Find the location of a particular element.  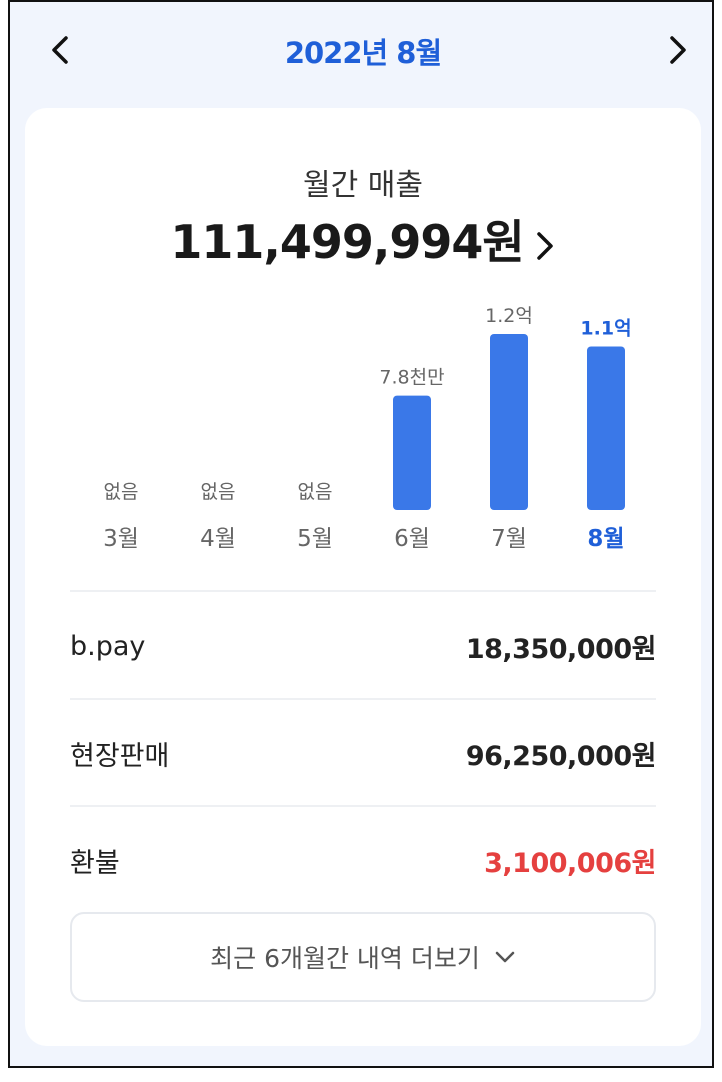

month-tick-label: 7월 is located at coordinates (509, 539).